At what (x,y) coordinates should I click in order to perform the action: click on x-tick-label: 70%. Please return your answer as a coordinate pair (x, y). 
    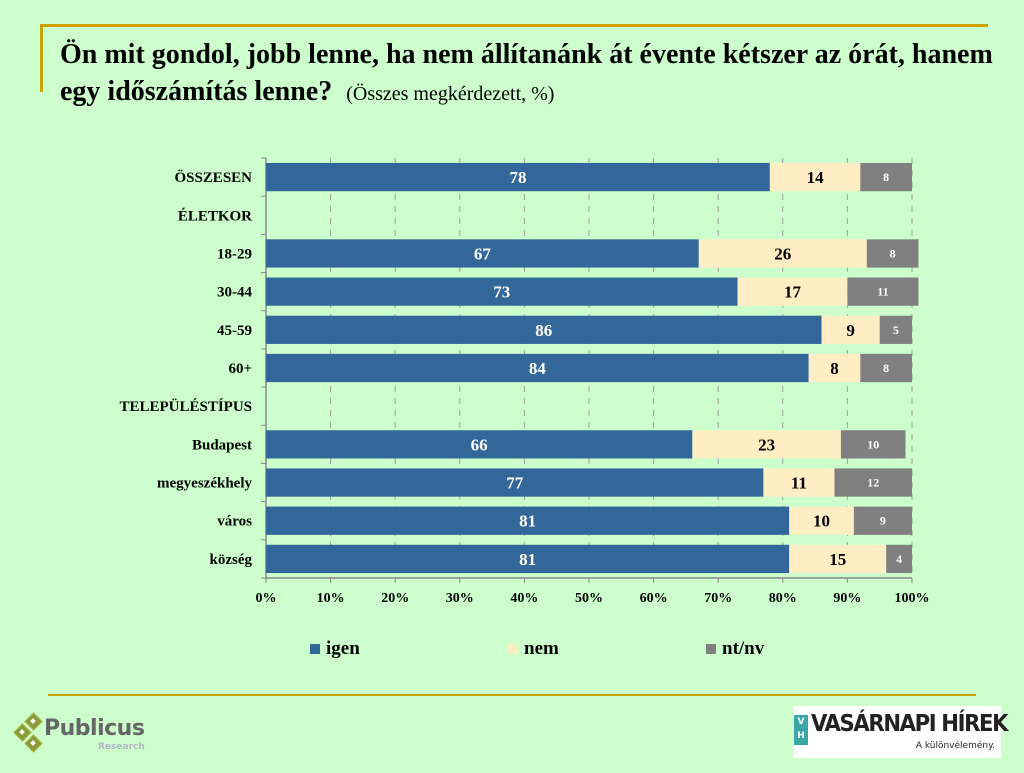
    Looking at the image, I should click on (718, 598).